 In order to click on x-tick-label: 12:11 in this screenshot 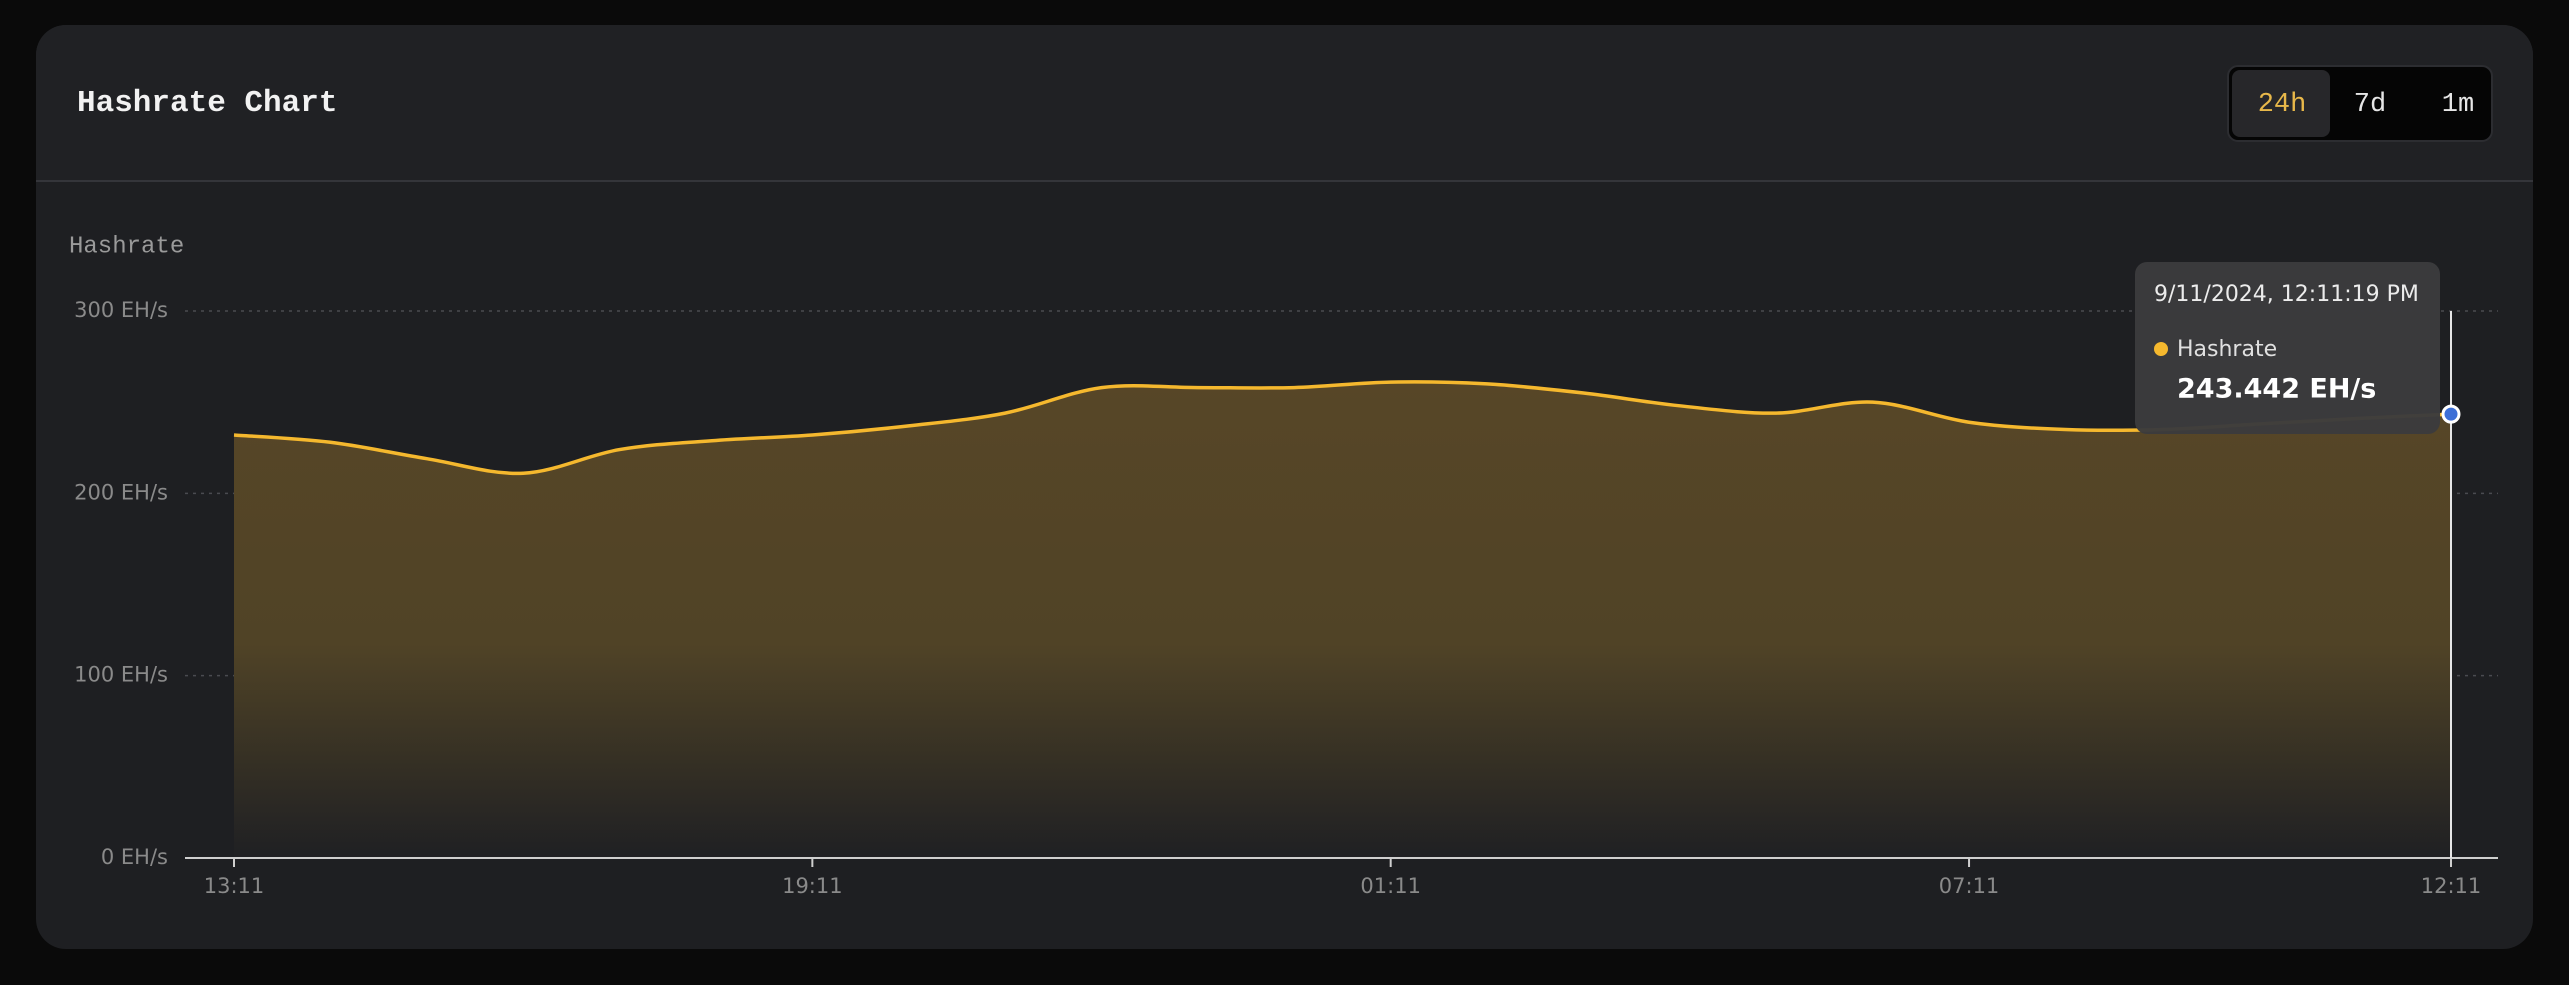, I will do `click(2451, 886)`.